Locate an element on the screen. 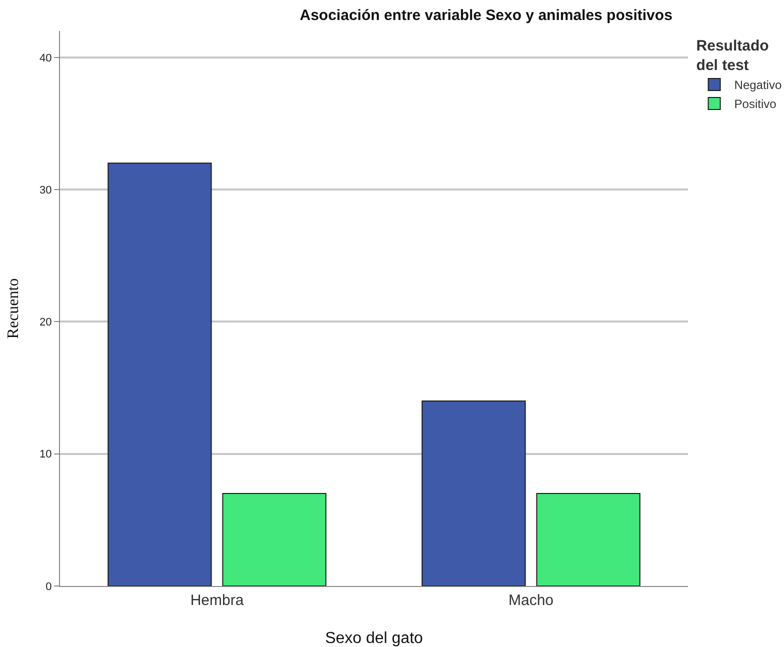 This screenshot has width=784, height=647. x-tick-label: Macho is located at coordinates (531, 600).